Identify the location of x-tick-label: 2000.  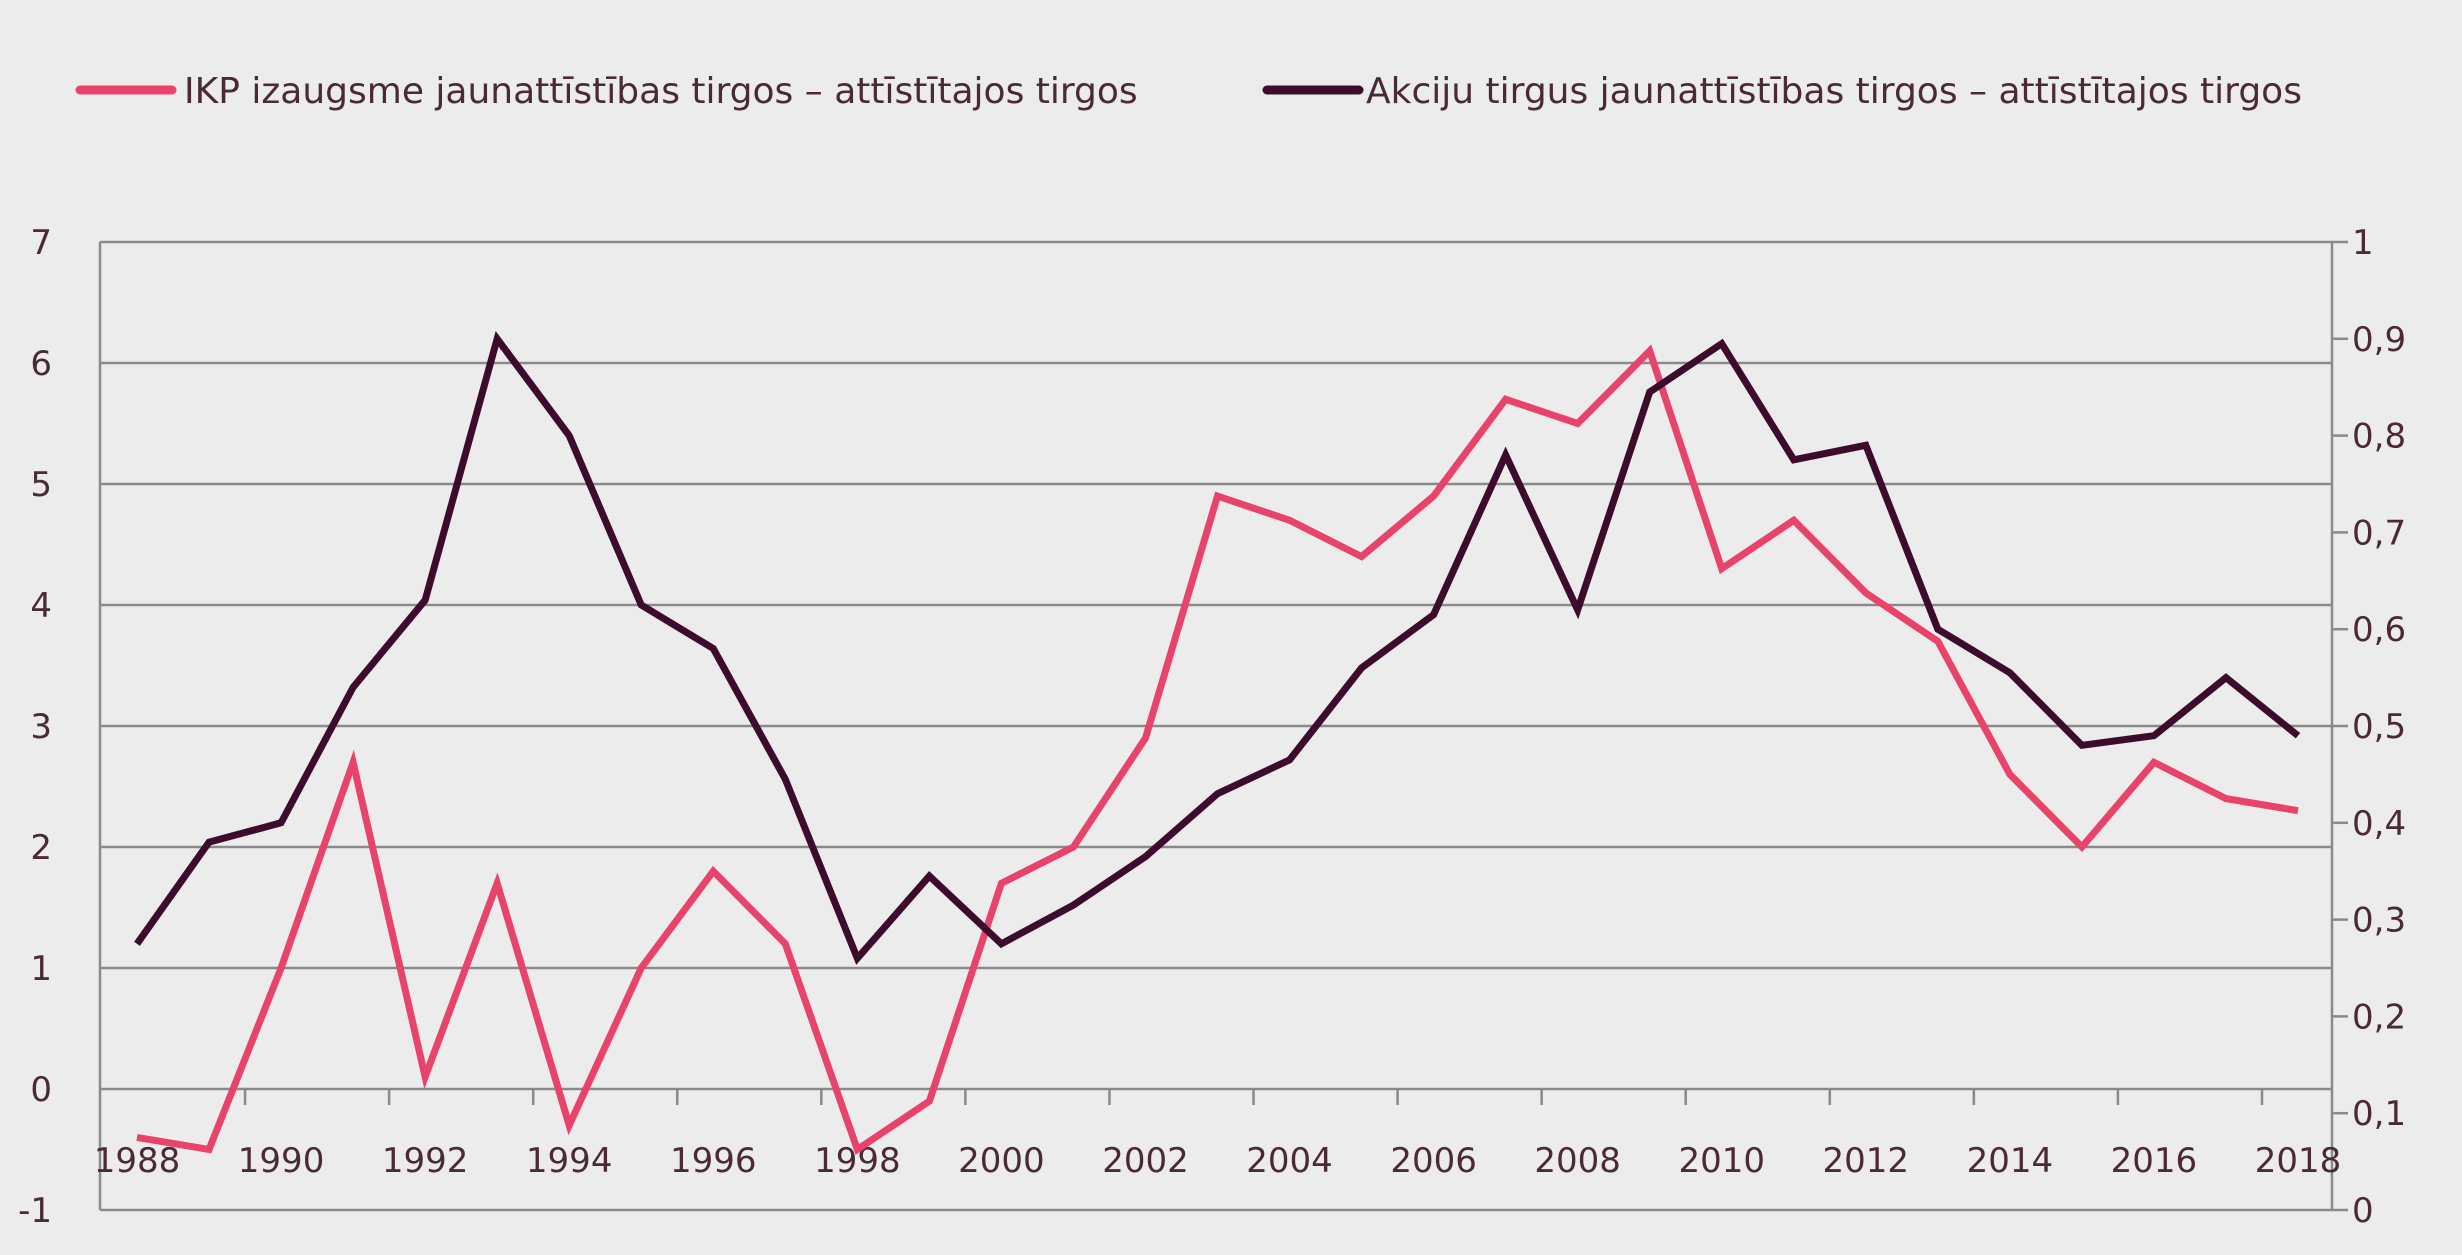
(1001, 1161).